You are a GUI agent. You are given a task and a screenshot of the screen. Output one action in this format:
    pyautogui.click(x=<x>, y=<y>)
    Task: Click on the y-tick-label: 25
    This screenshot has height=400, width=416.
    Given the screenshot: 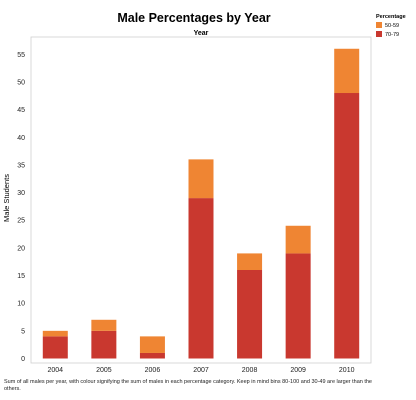 What is the action you would take?
    pyautogui.click(x=21, y=221)
    